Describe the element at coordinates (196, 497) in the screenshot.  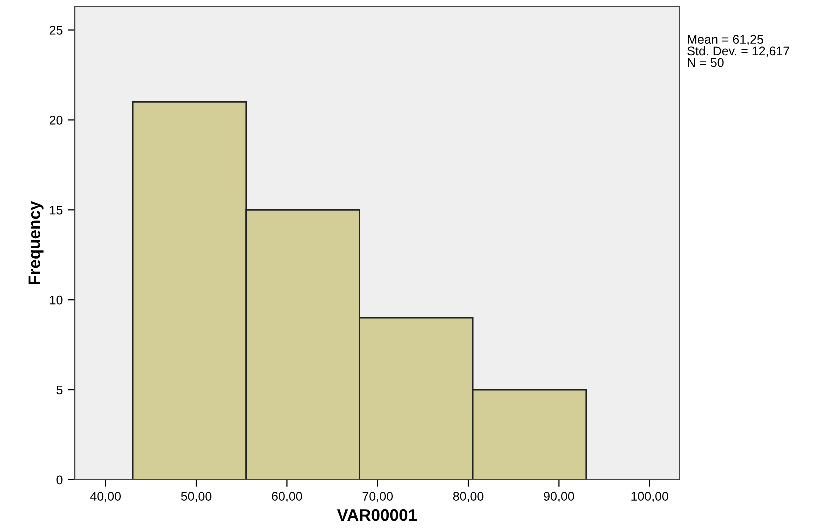
I see `x-tick-label: 50,00` at that location.